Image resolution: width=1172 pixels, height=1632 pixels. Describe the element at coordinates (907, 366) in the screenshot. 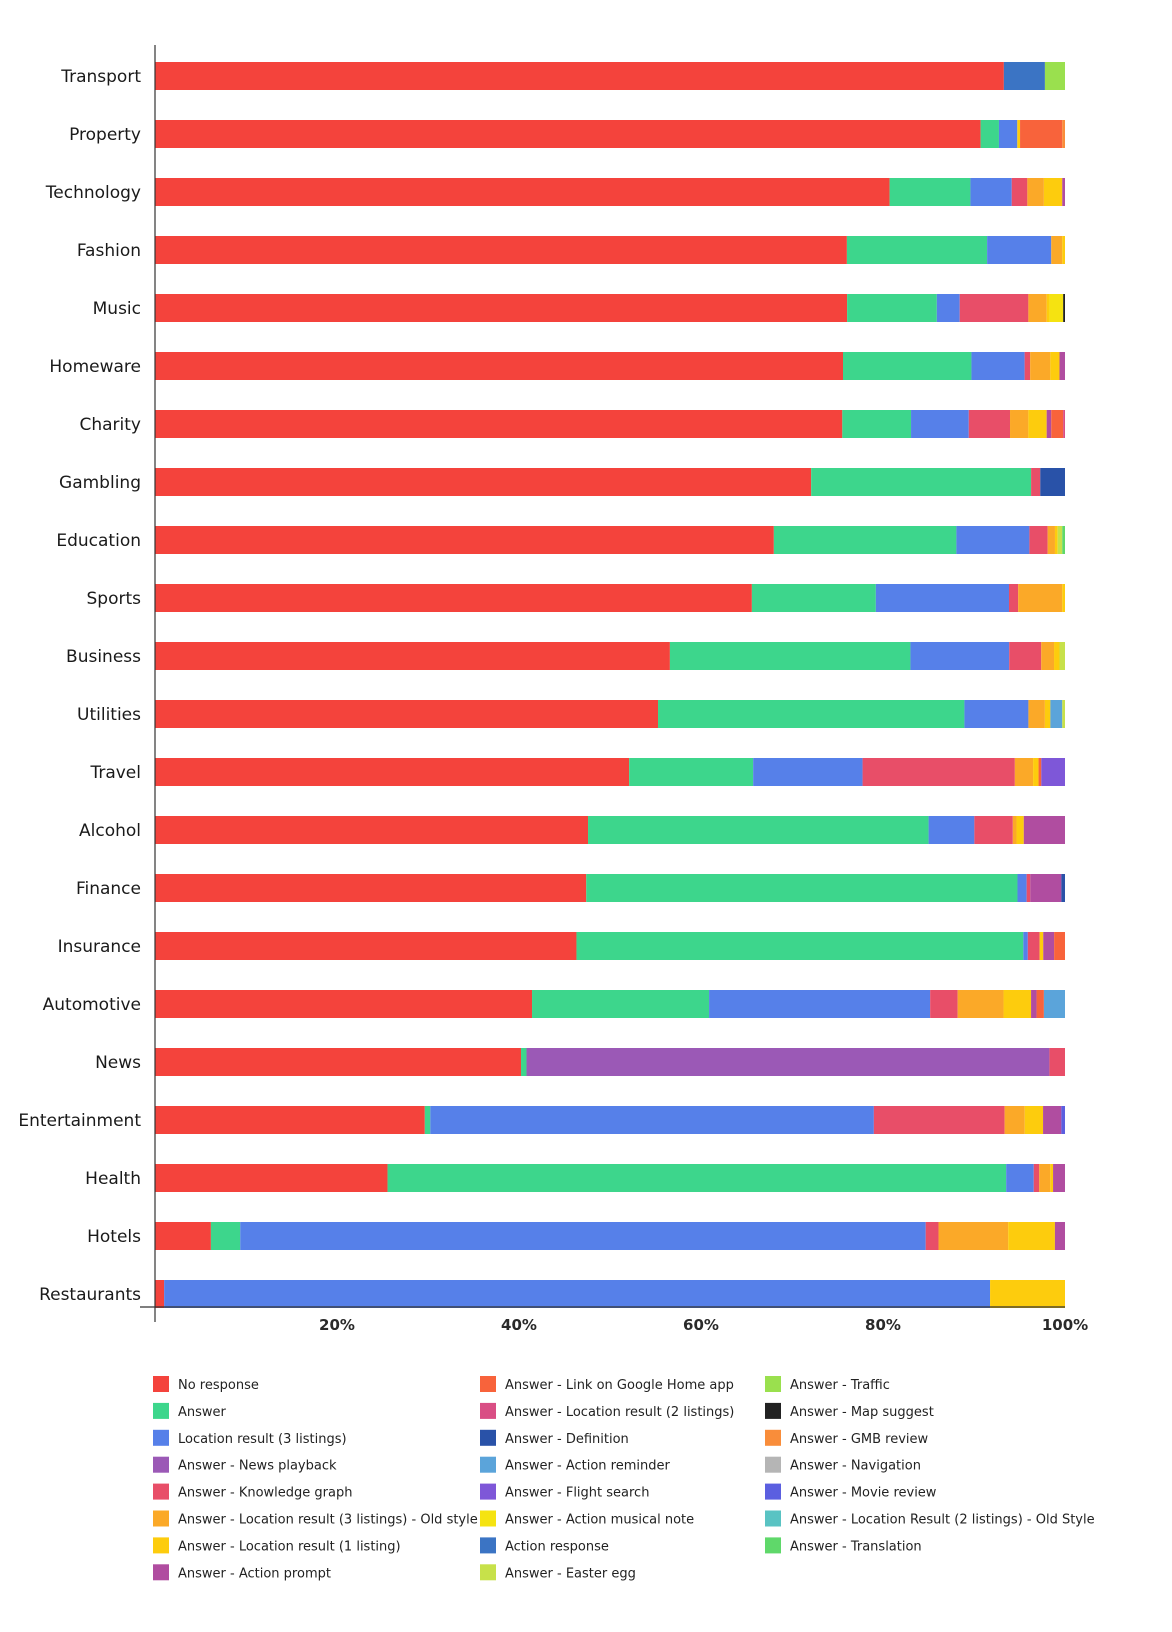

I see `bar-homeware-answer` at that location.